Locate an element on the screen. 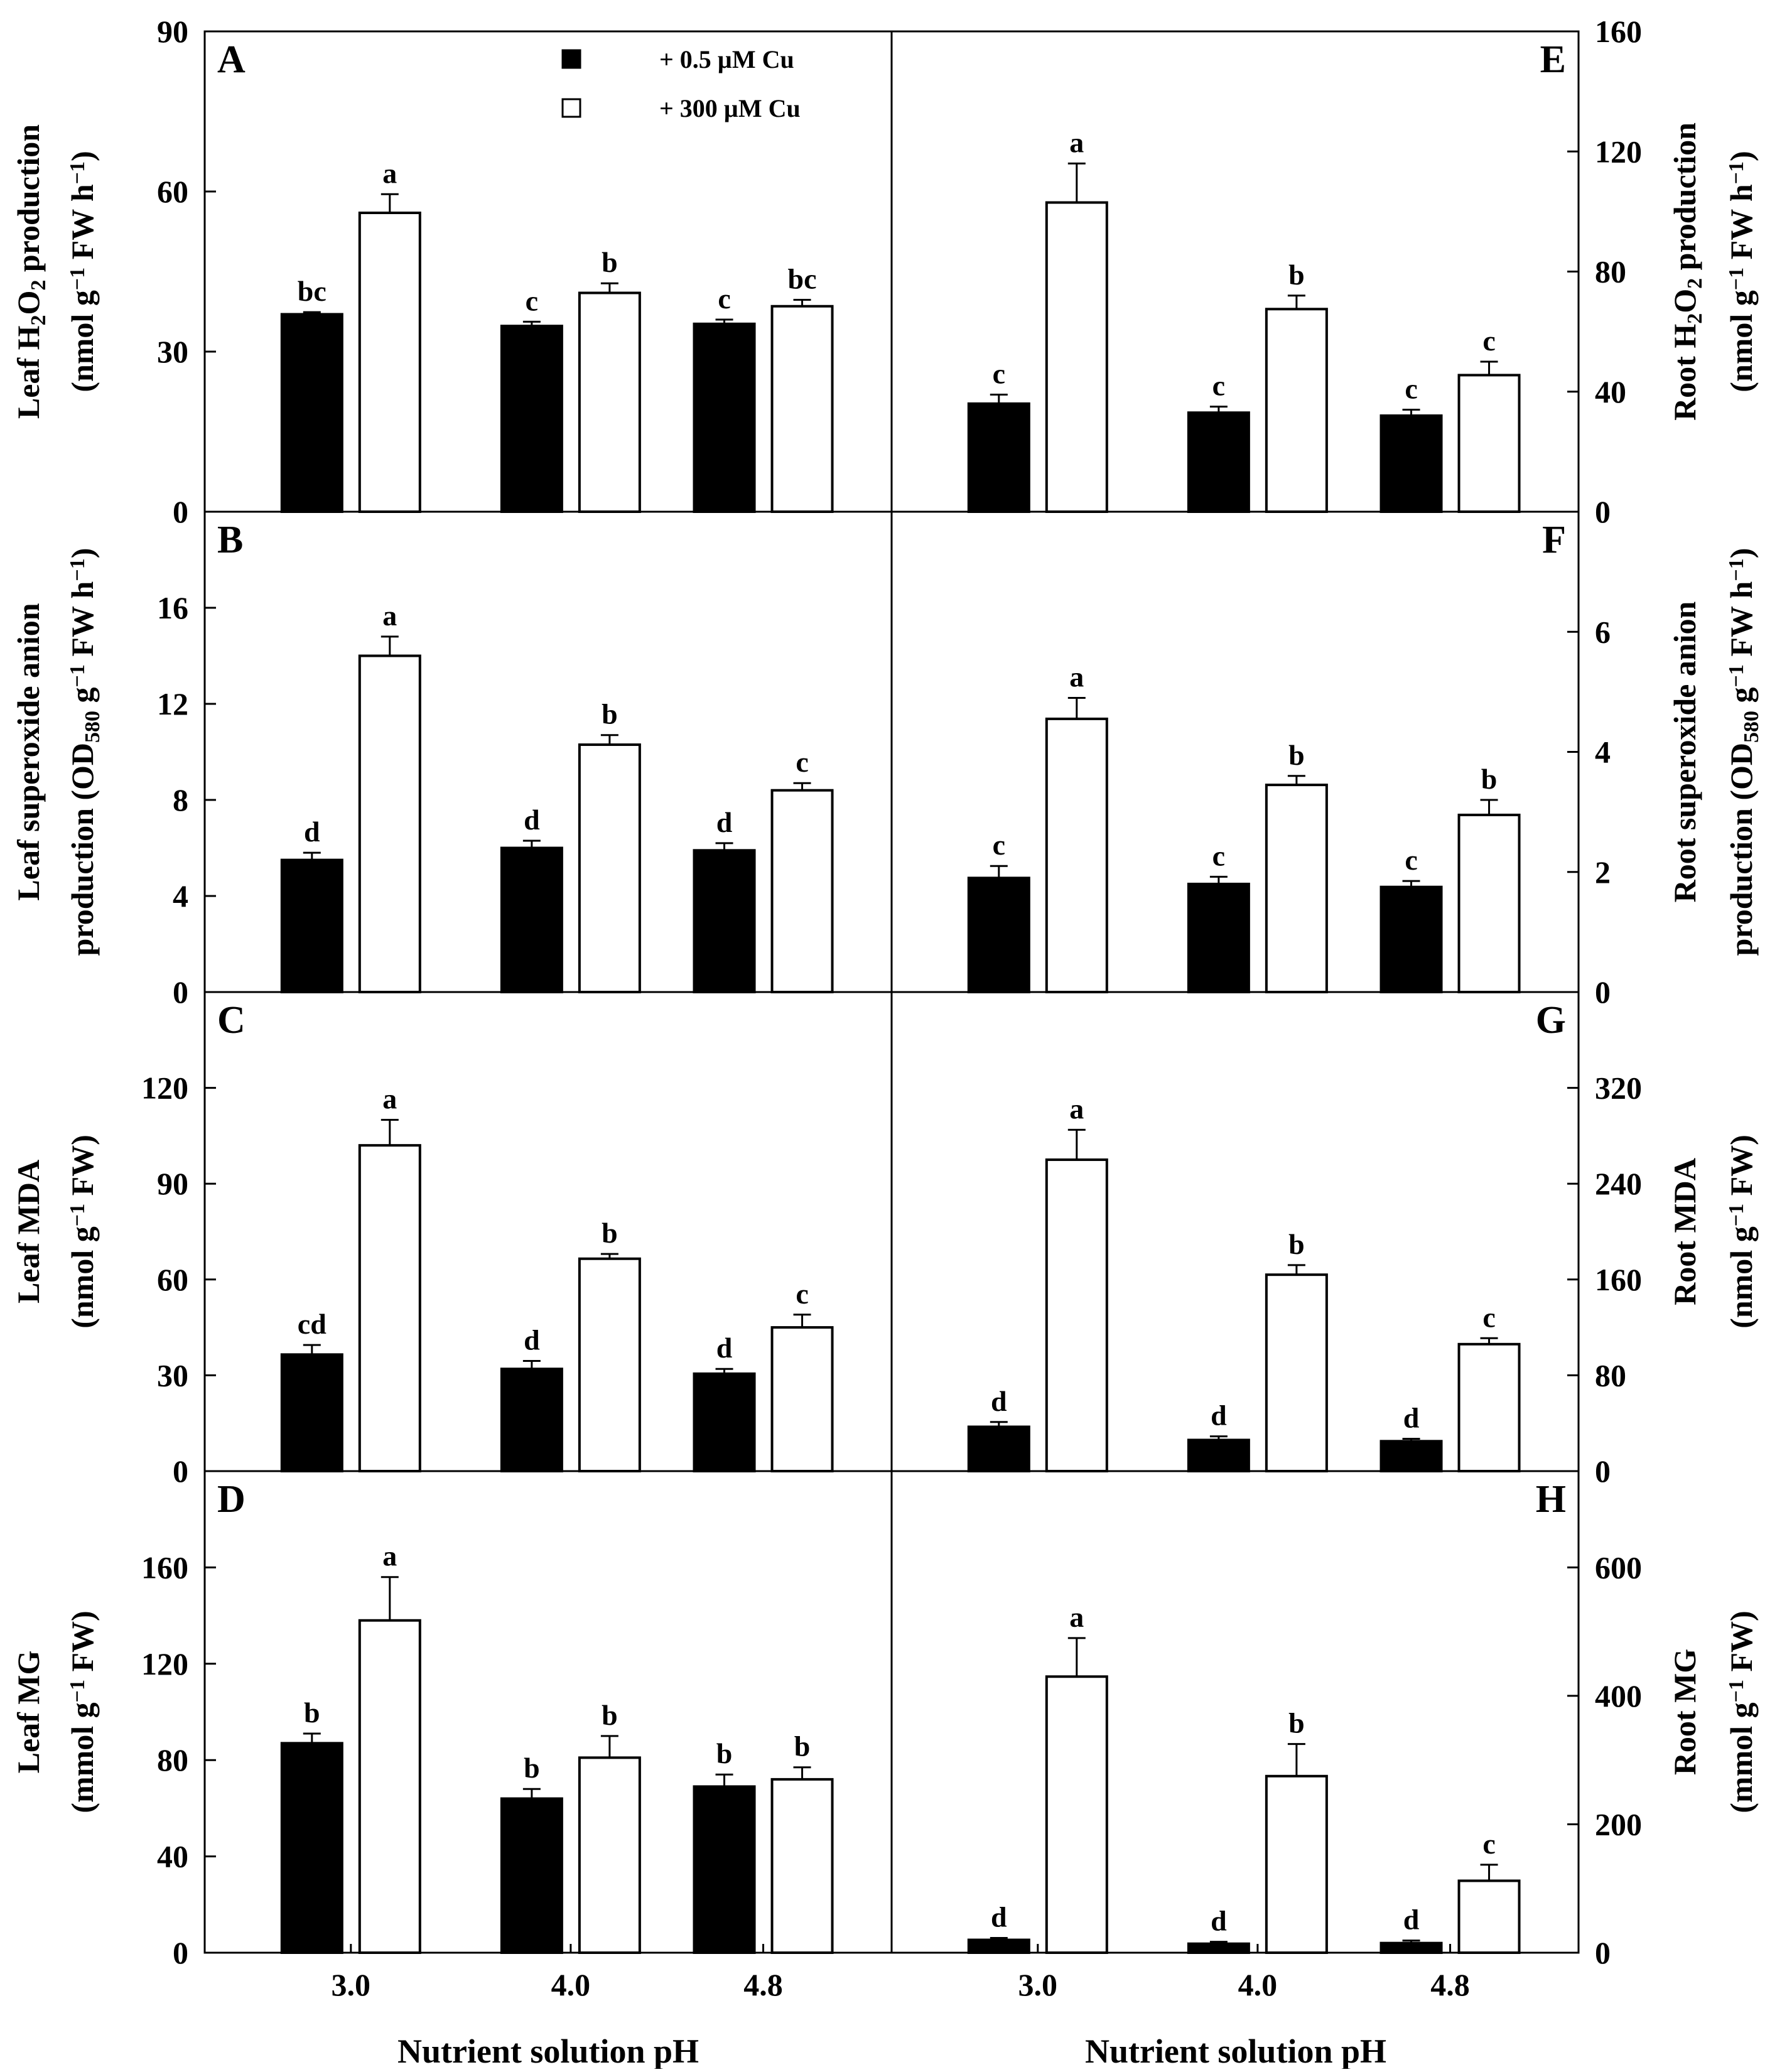 This screenshot has height=2072, width=1787. legend: + 0.5 µM Cu + 300 µM Cu is located at coordinates (681, 84).